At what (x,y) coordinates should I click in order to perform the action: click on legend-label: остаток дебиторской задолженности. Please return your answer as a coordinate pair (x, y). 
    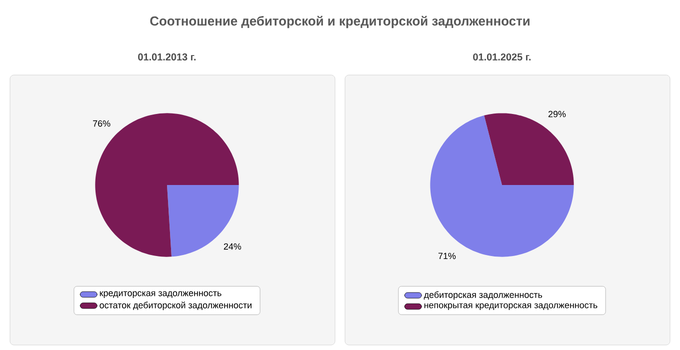
    Looking at the image, I should click on (176, 306).